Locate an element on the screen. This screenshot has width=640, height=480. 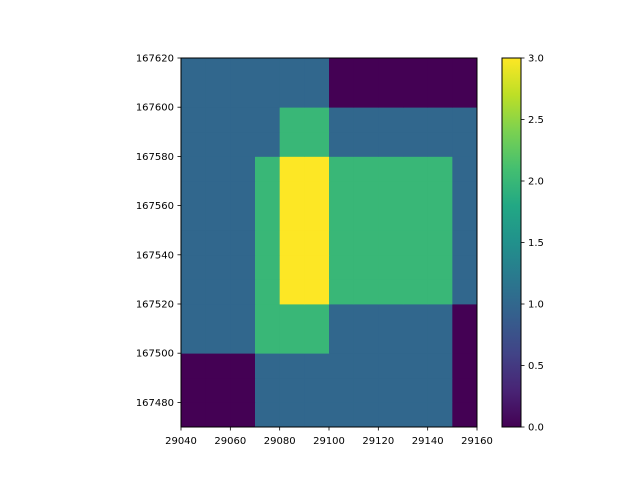
colorbar-tick-label: 2.5 is located at coordinates (536, 120).